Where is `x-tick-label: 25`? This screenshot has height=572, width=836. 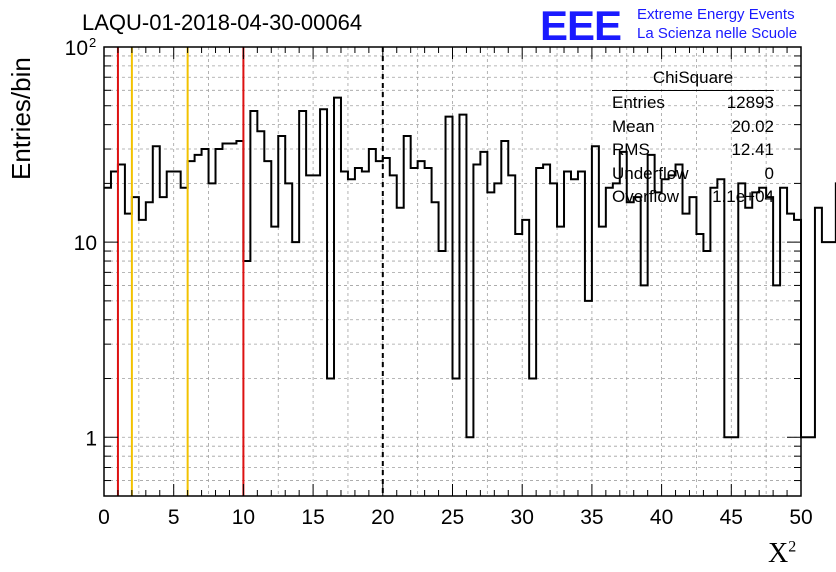 x-tick-label: 25 is located at coordinates (452, 517).